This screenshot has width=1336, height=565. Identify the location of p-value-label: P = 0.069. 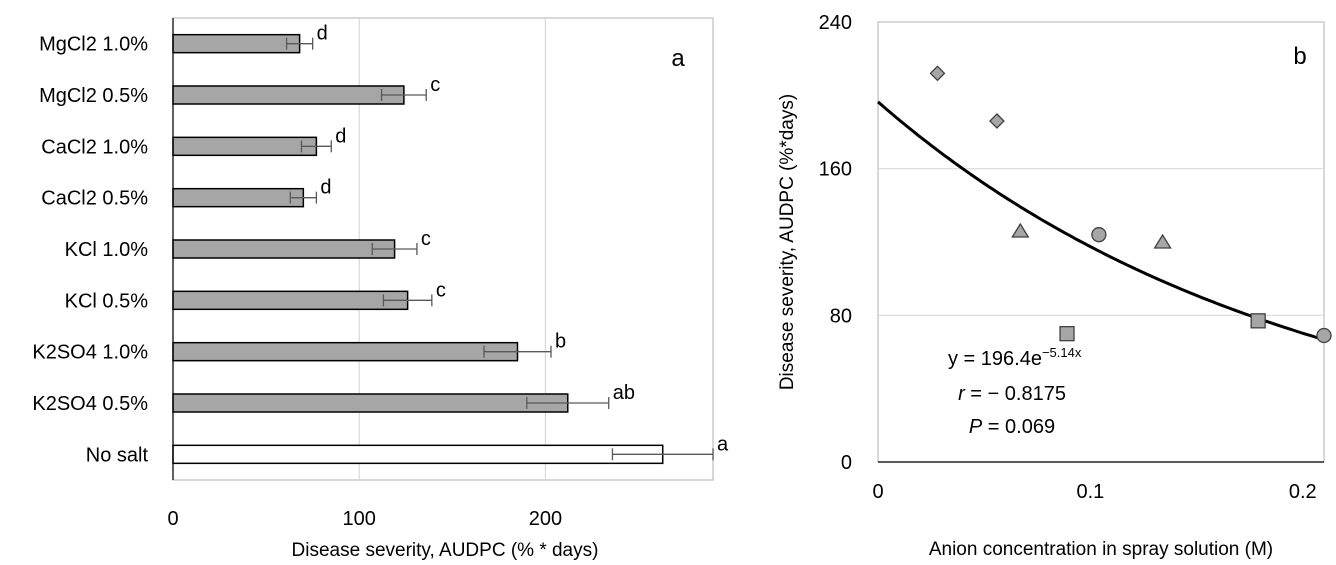
(1012, 427).